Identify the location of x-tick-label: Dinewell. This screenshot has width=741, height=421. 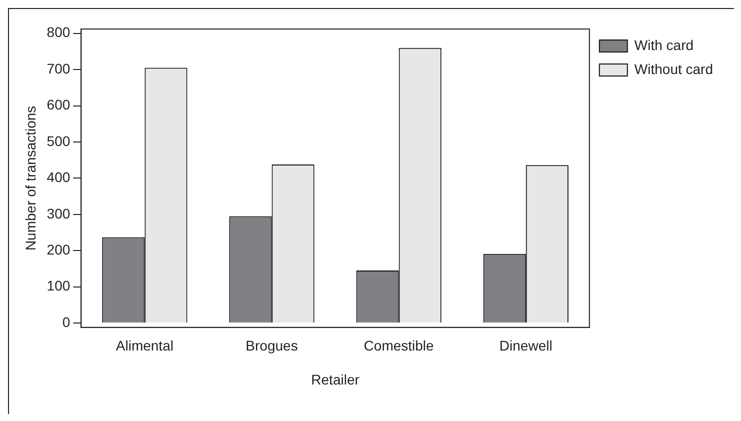
(525, 346).